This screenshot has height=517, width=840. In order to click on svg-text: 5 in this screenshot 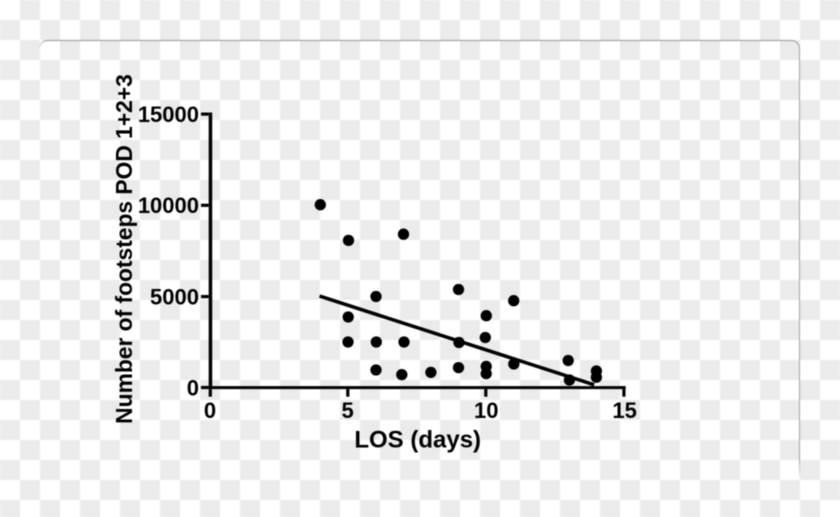, I will do `click(347, 410)`.